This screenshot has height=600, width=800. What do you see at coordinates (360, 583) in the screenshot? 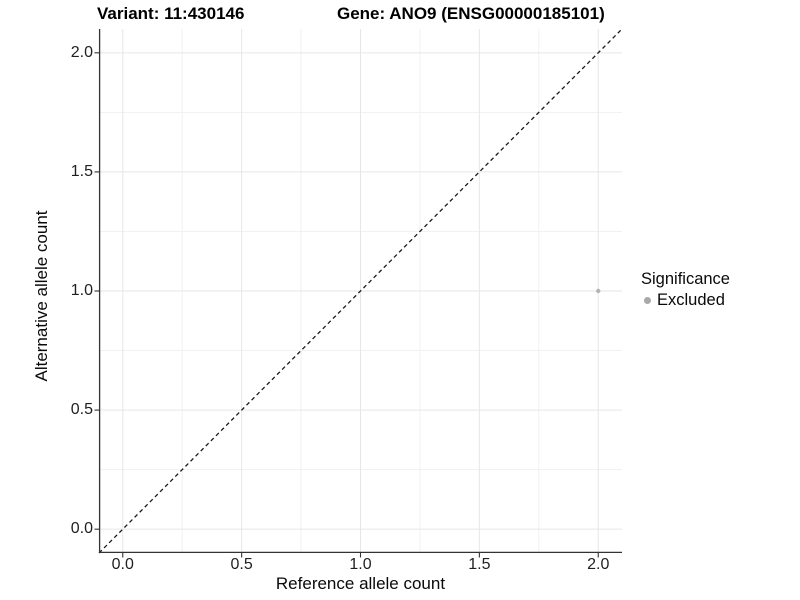
I see `x-axis-title: Reference allele count` at bounding box center [360, 583].